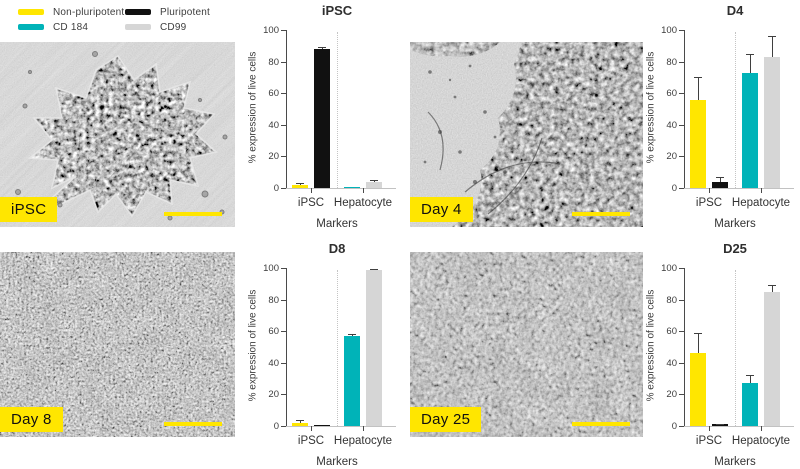  I want to click on chart-title: D8, so click(337, 248).